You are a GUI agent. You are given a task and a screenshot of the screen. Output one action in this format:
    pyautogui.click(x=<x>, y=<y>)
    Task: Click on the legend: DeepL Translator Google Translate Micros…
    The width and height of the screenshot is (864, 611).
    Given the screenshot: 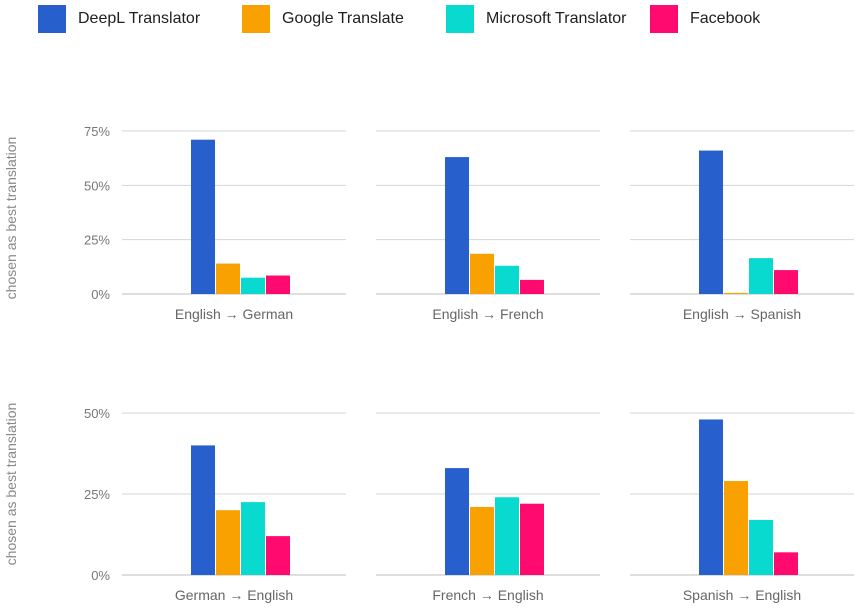 What is the action you would take?
    pyautogui.click(x=432, y=20)
    